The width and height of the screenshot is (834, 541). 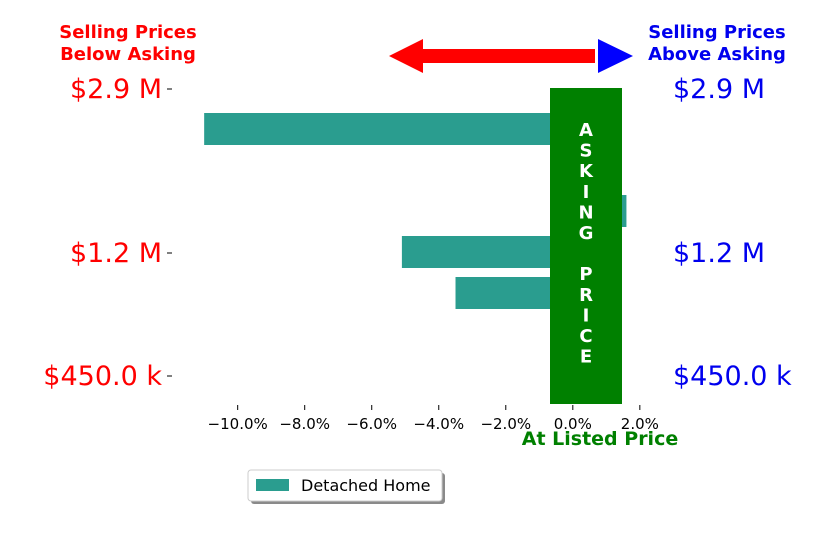 What do you see at coordinates (717, 54) in the screenshot?
I see `above-asking-line2: Above Asking` at bounding box center [717, 54].